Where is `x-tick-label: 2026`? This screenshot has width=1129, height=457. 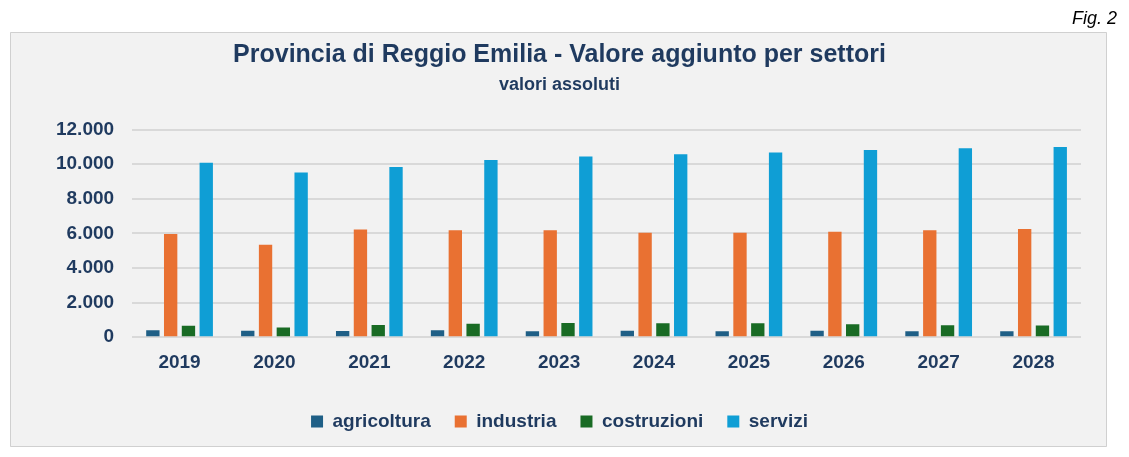
x-tick-label: 2026 is located at coordinates (843, 361).